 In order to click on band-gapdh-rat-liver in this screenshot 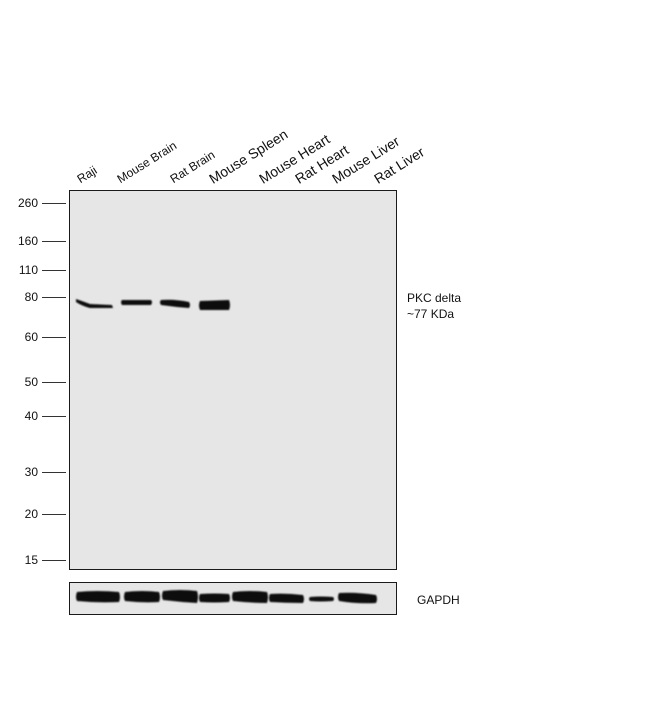, I will do `click(357, 598)`.